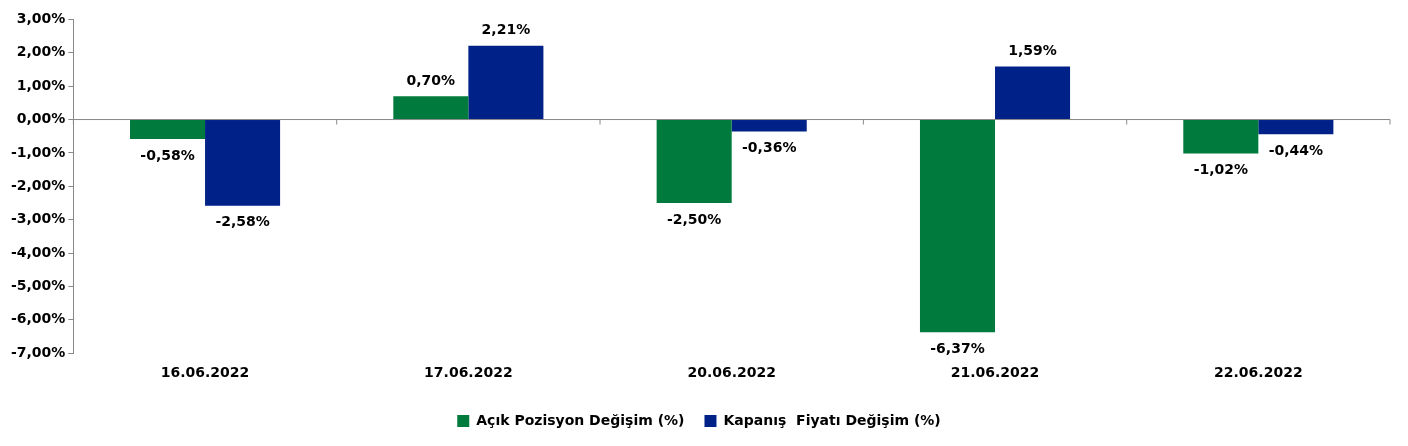 The image size is (1408, 446). What do you see at coordinates (167, 154) in the screenshot?
I see `data-label: -0,58%` at bounding box center [167, 154].